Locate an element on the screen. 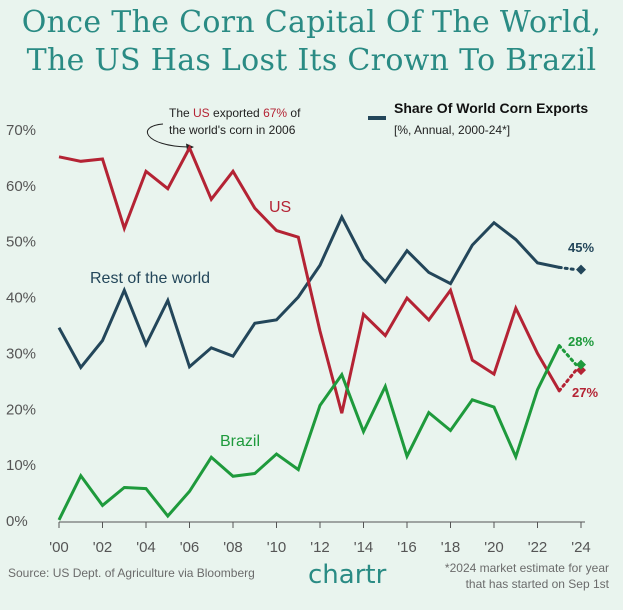 The height and width of the screenshot is (610, 623). x-tick-label: '22 is located at coordinates (538, 547).